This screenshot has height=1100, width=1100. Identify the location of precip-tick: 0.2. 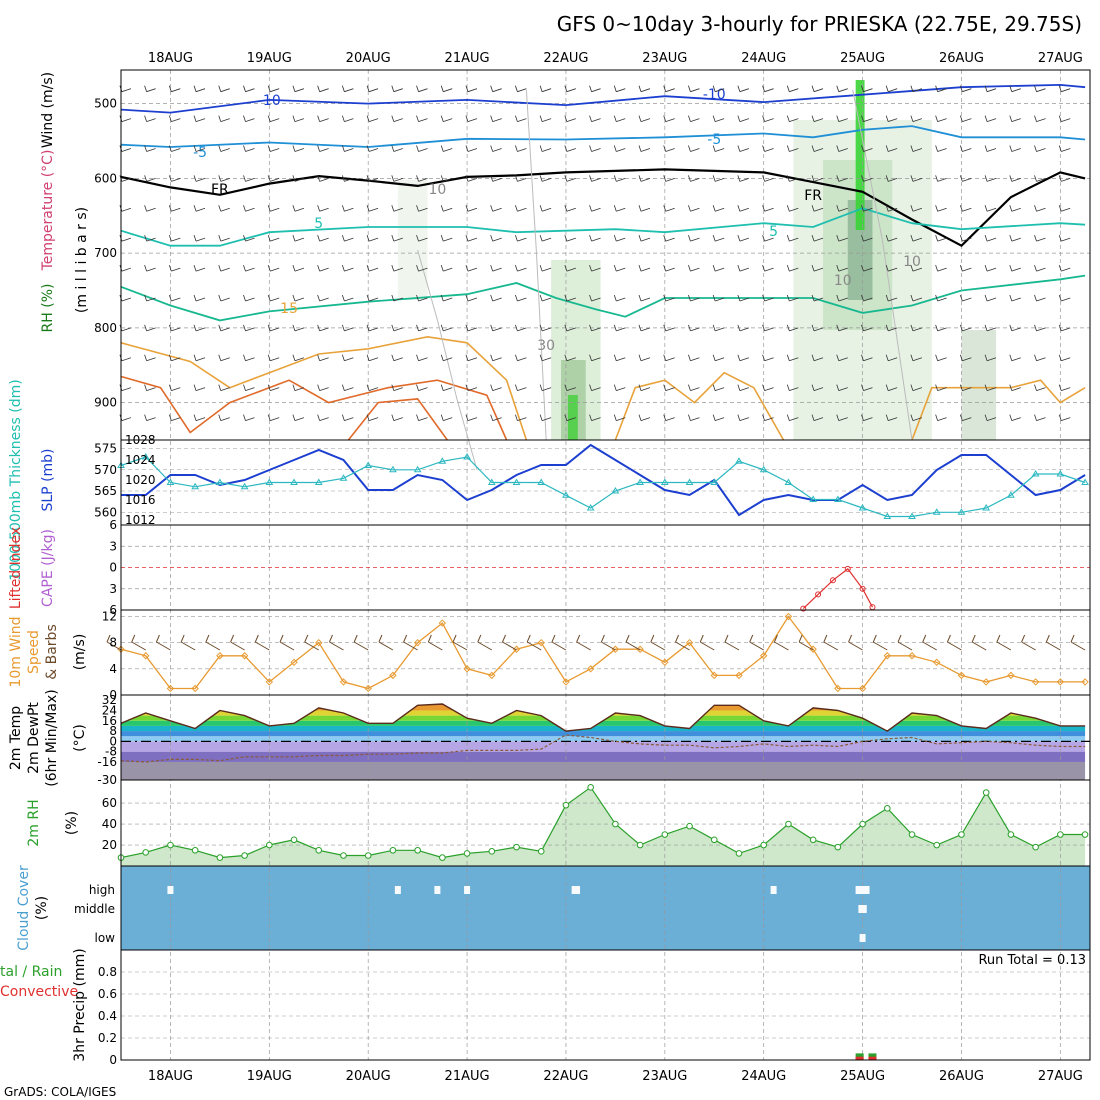
(107, 1038).